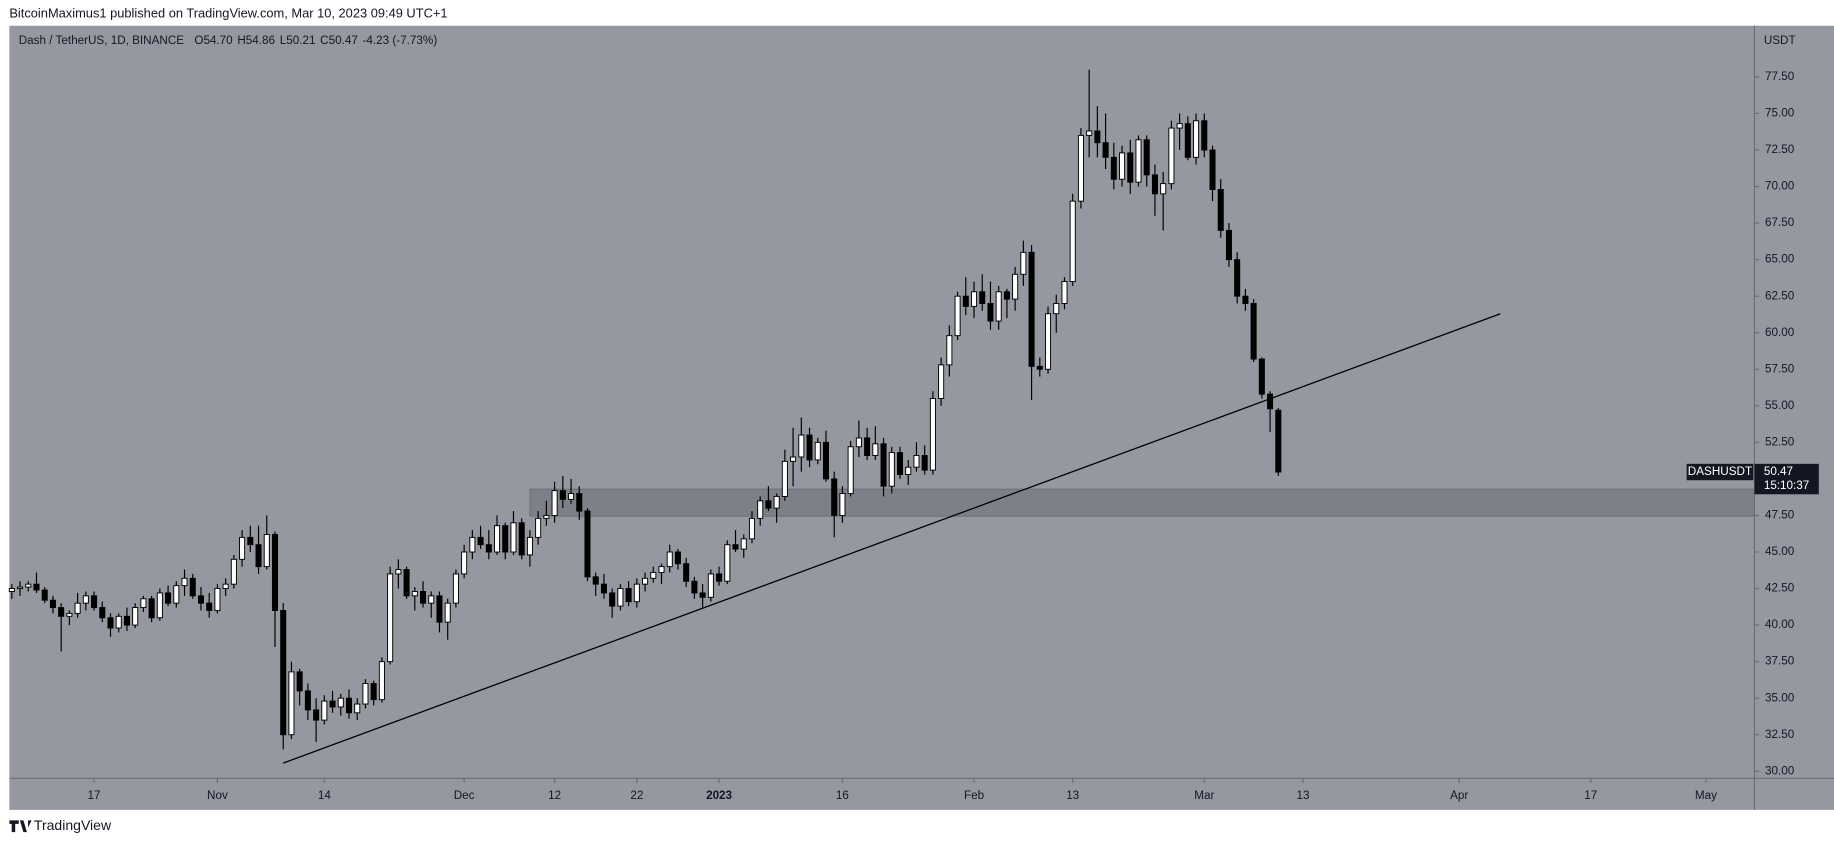  Describe the element at coordinates (198, 40) in the screenshot. I see `ohlc-key: O` at that location.